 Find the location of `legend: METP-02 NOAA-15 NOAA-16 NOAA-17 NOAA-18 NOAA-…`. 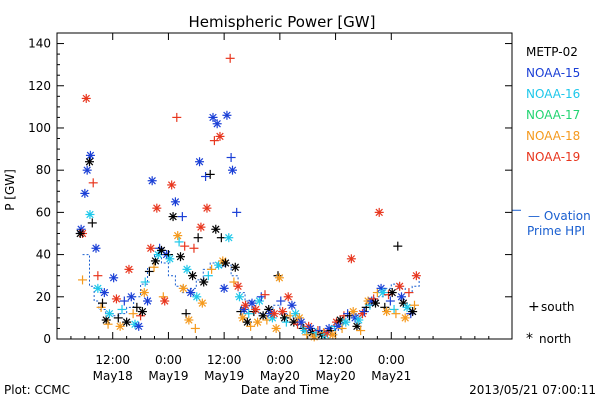

legend: METP-02 NOAA-15 NOAA-16 NOAA-17 NOAA-18 NOAA-… is located at coordinates (553, 104).